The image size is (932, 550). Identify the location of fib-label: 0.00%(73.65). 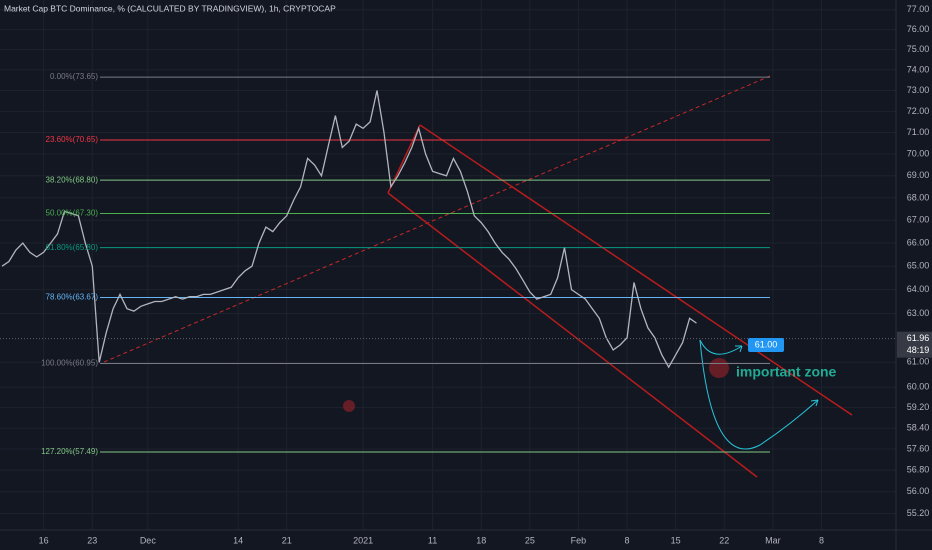
(74, 76).